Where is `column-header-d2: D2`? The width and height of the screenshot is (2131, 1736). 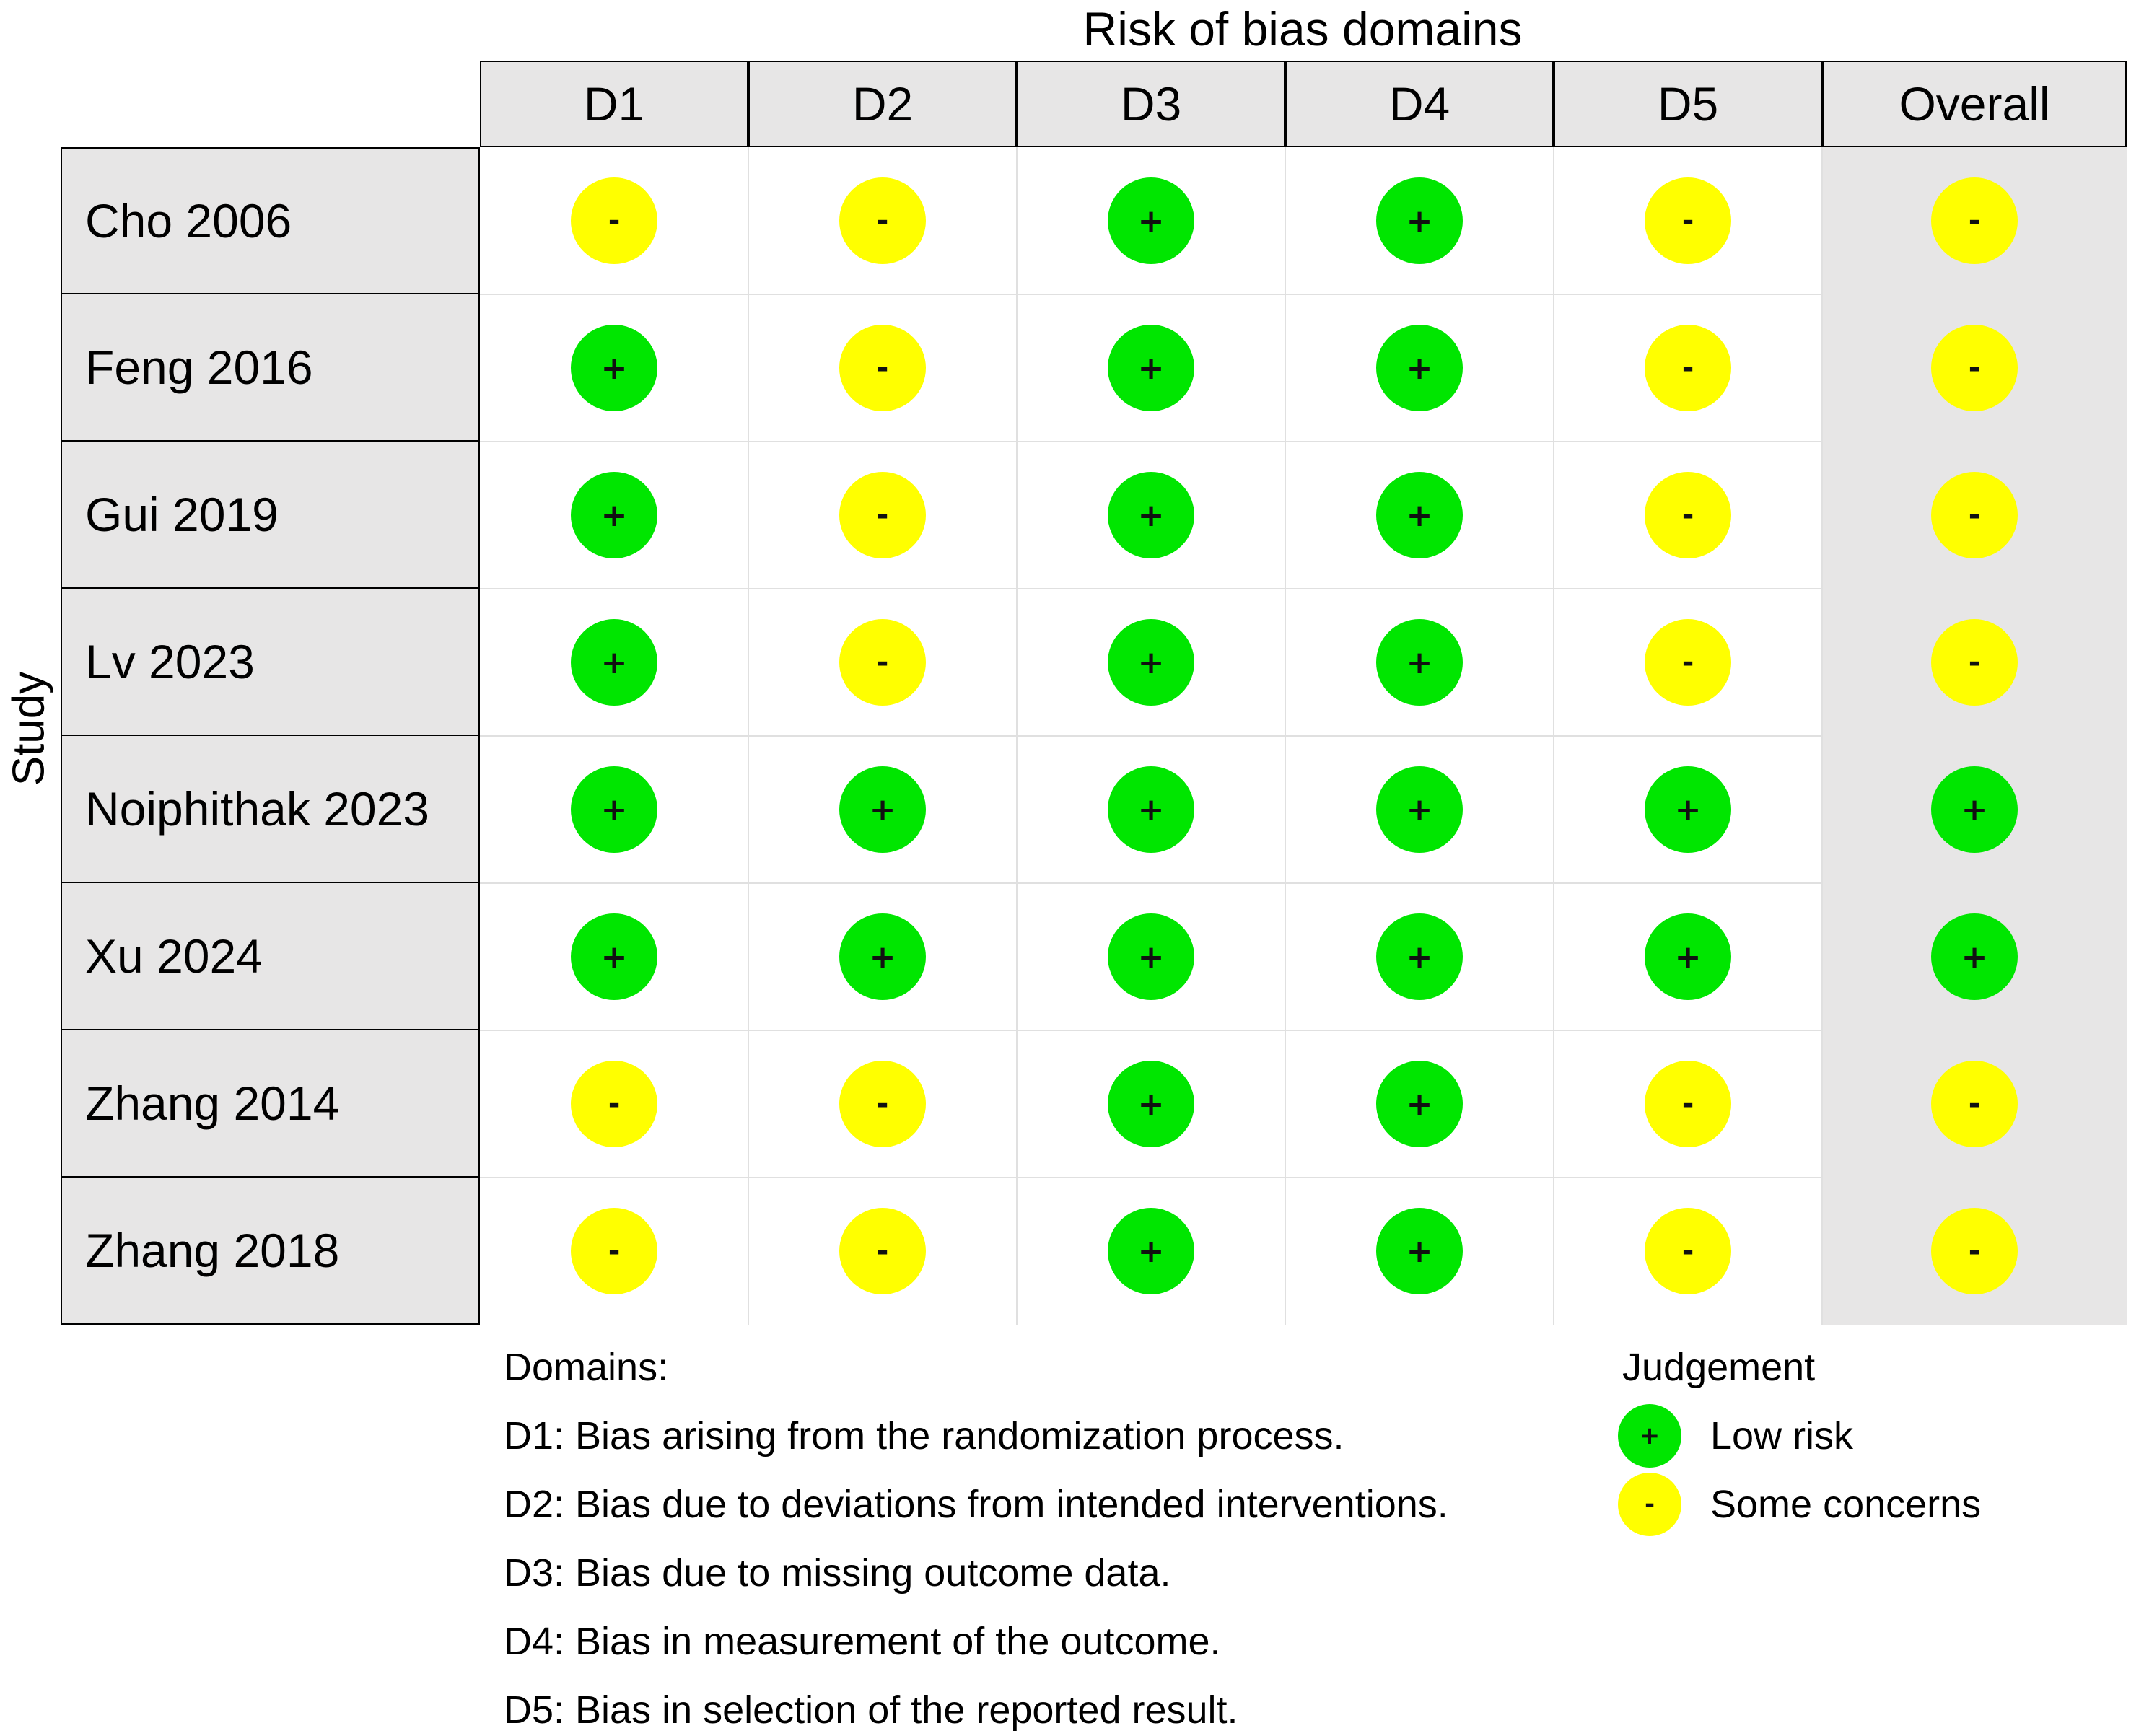
column-header-d2: D2 is located at coordinates (883, 104).